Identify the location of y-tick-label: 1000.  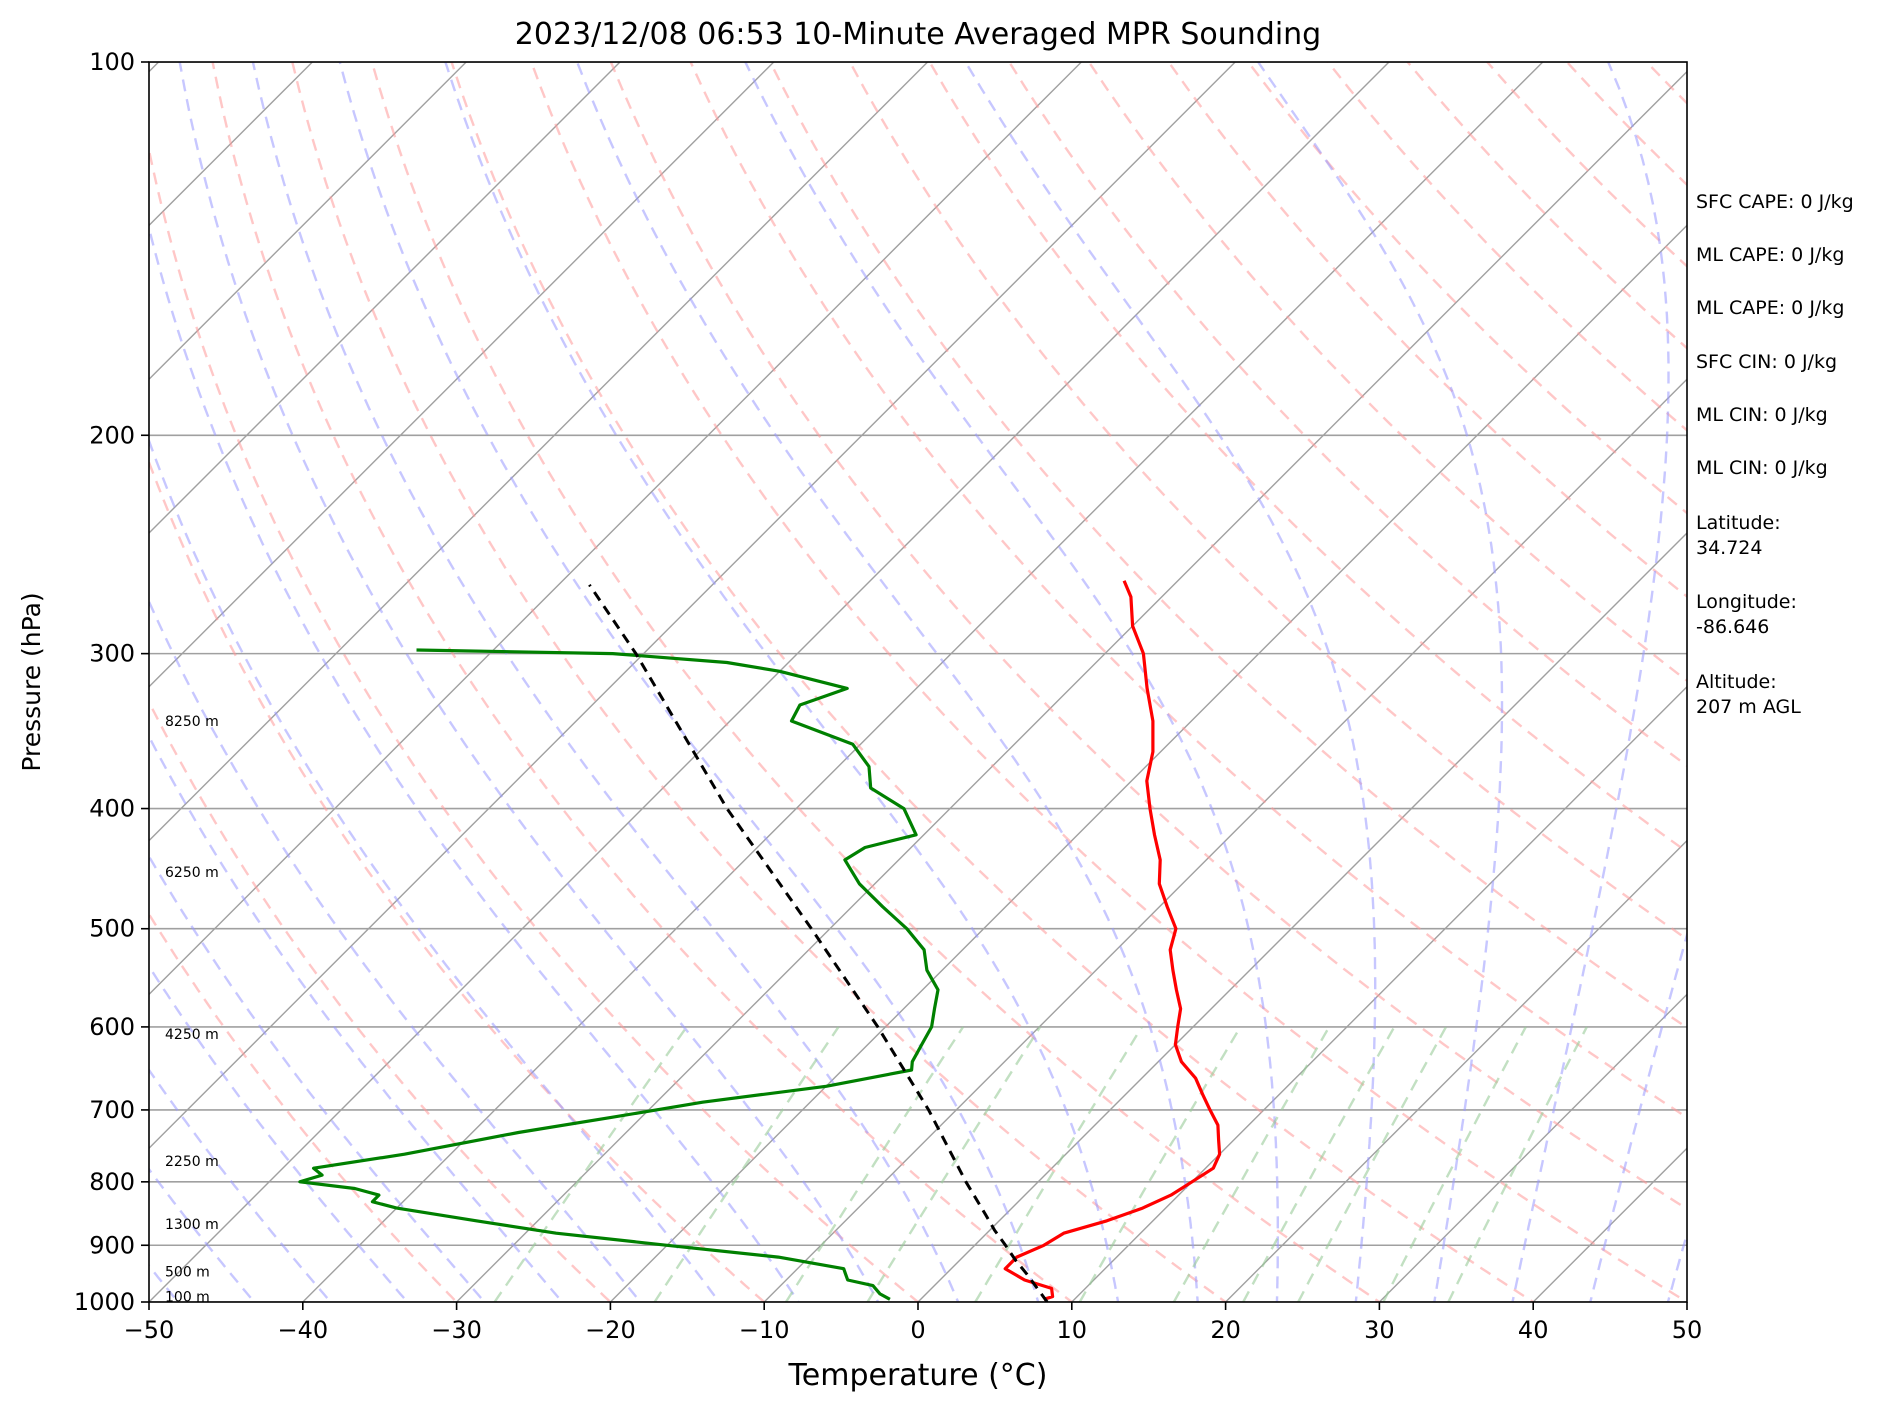
(104, 1302).